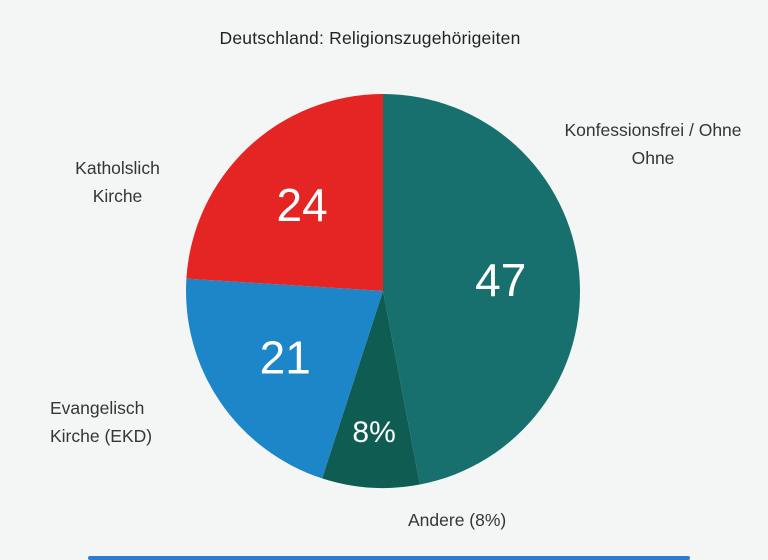 The height and width of the screenshot is (560, 768). What do you see at coordinates (117, 182) in the screenshot?
I see `slice-label-katholisch: Katholslich Kirche` at bounding box center [117, 182].